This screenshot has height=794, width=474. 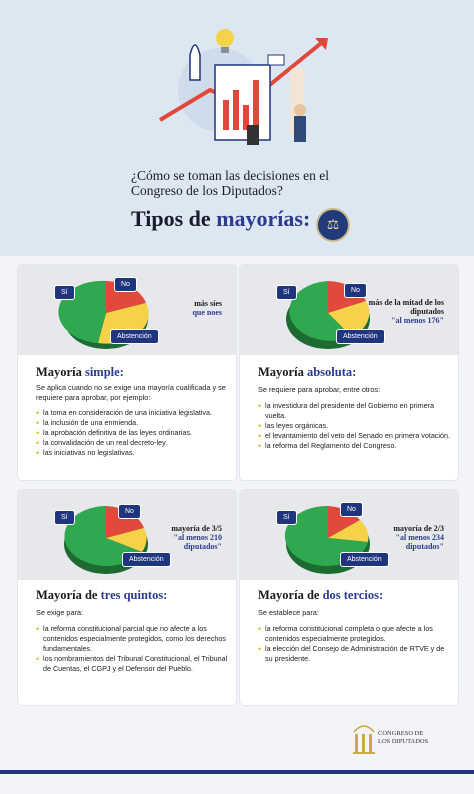 What do you see at coordinates (132, 423) in the screenshot?
I see `list-item: la inclusión de una enmienda.` at bounding box center [132, 423].